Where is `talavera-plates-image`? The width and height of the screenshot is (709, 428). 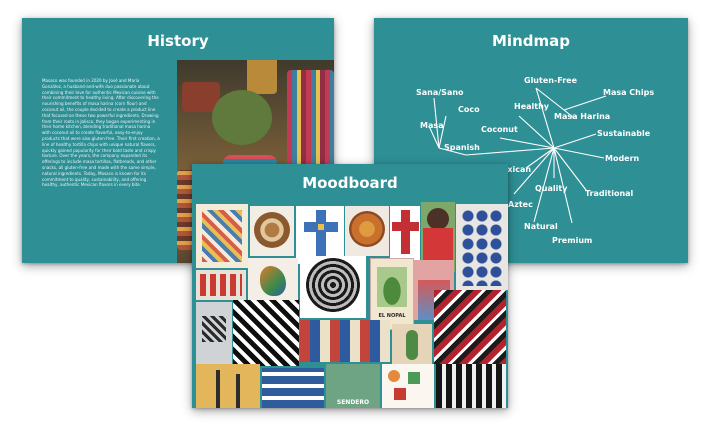 talavera-plates-image is located at coordinates (482, 247).